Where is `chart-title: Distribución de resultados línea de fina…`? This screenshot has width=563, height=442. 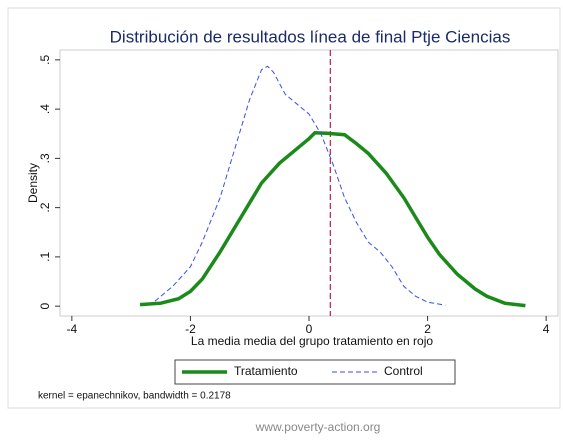 chart-title: Distribución de resultados línea de fina… is located at coordinates (310, 36).